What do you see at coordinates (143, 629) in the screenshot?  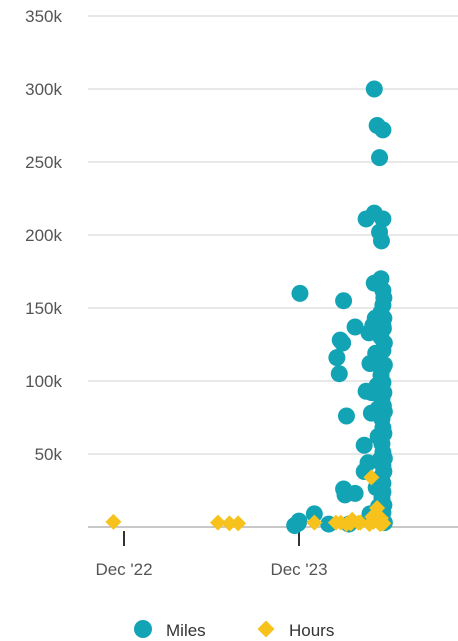 I see `legend-miles-marker` at bounding box center [143, 629].